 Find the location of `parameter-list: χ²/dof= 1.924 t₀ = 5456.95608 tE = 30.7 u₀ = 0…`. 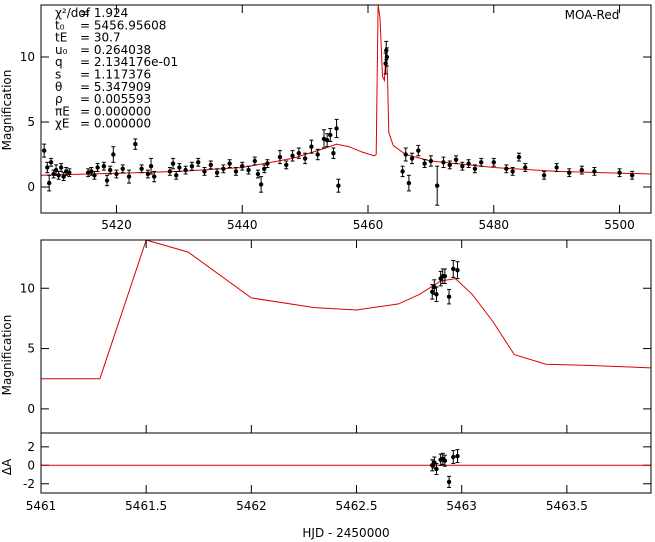

parameter-list: χ²/dof= 1.924 t₀ = 5456.95608 tE = 30.7 u₀ = 0… is located at coordinates (116, 68).